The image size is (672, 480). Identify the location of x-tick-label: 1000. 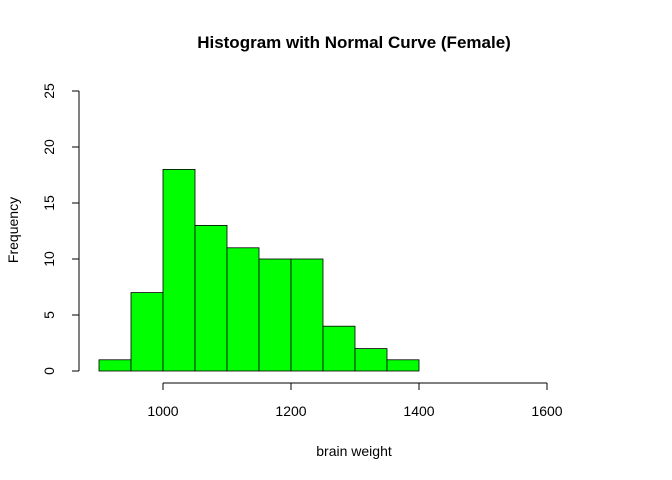
(162, 411).